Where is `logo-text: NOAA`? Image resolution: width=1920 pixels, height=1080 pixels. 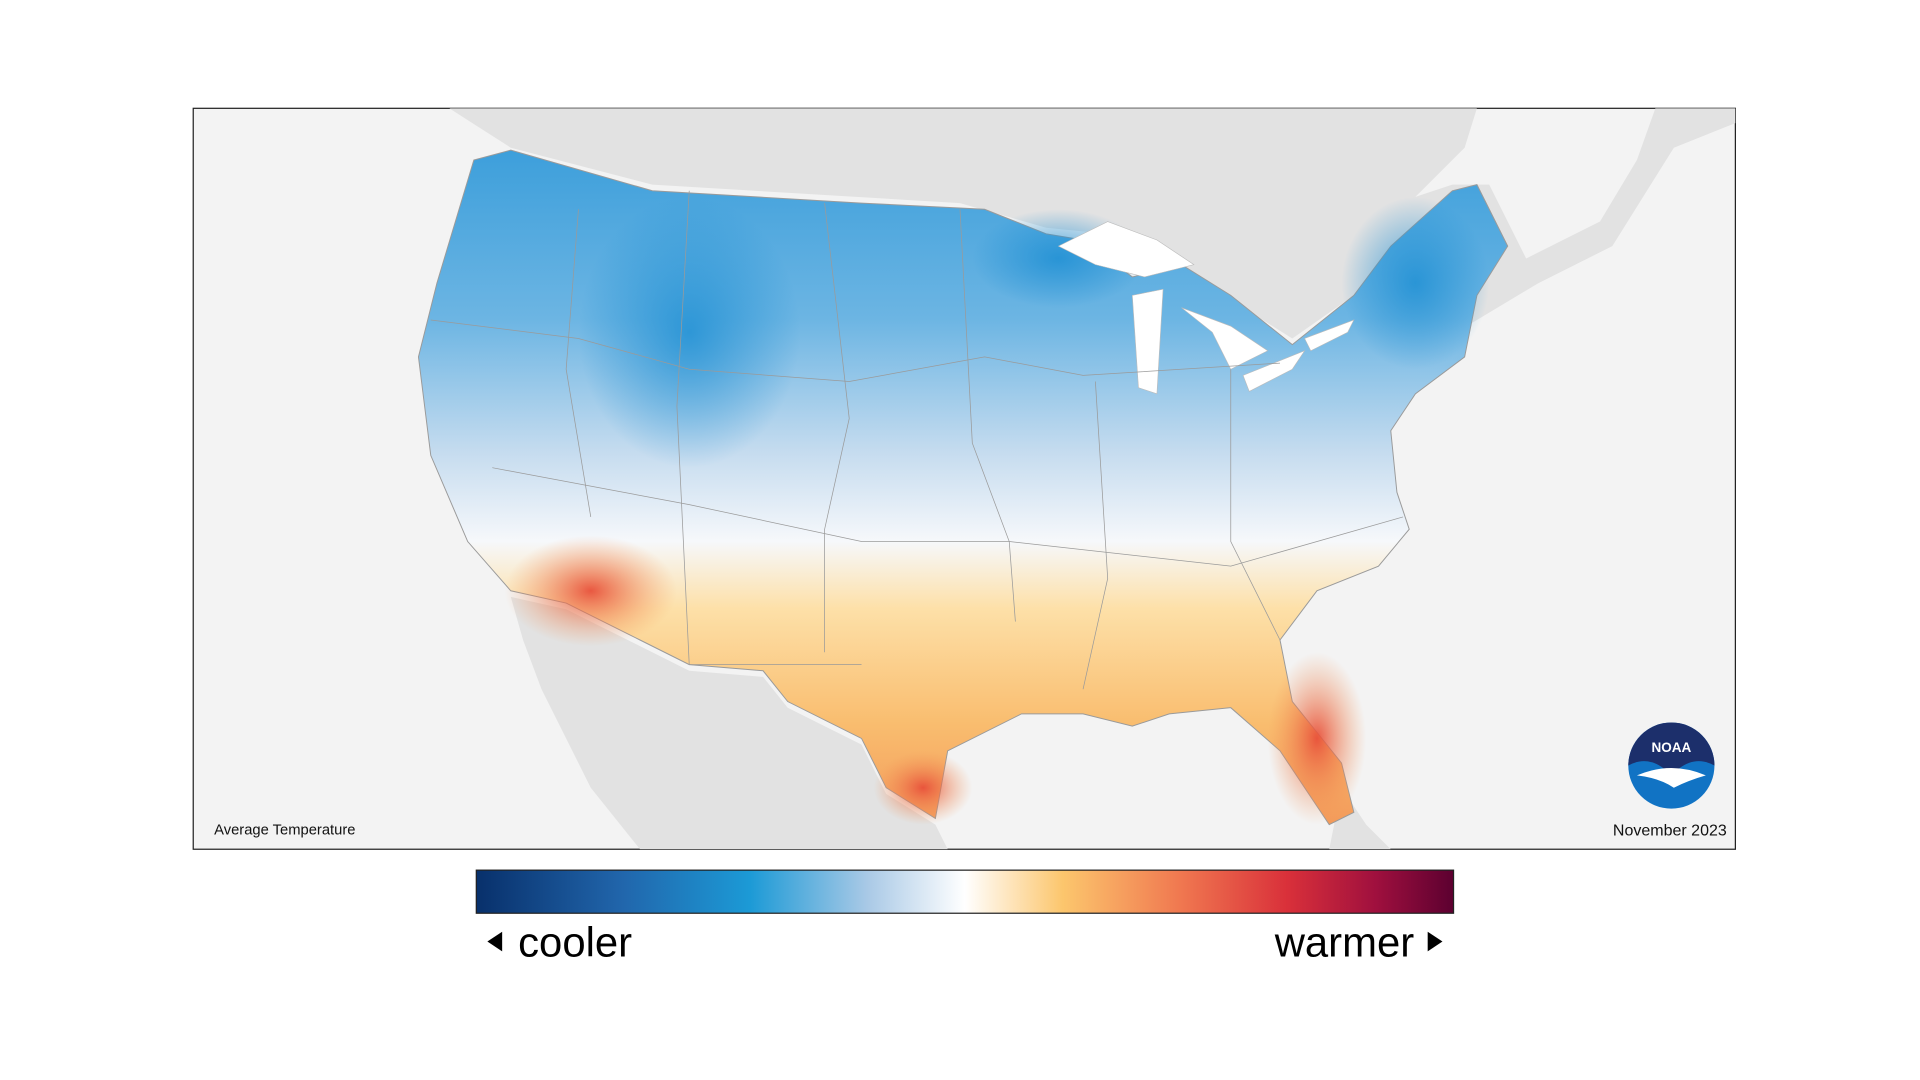
logo-text: NOAA is located at coordinates (1671, 747).